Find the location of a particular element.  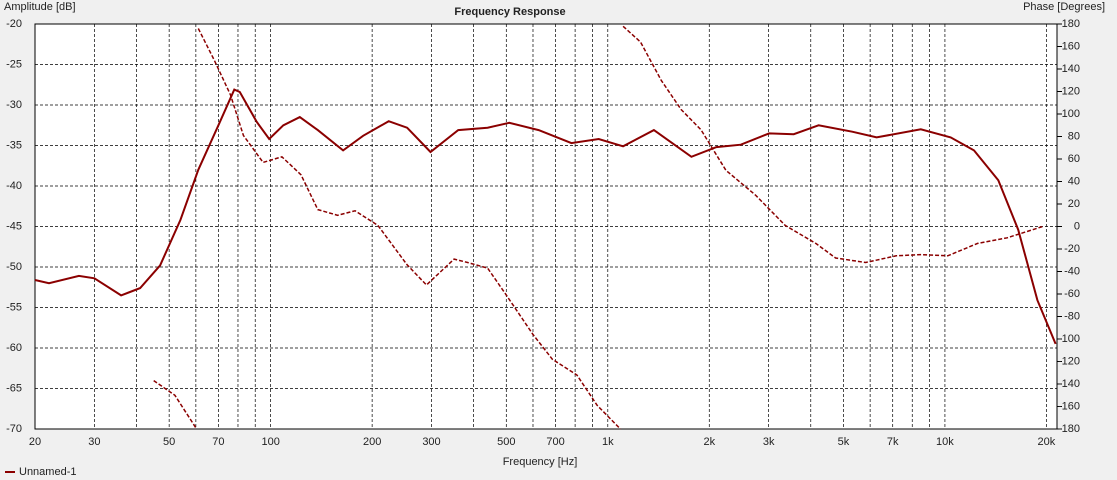

y-tick-label: -70 is located at coordinates (14, 429).